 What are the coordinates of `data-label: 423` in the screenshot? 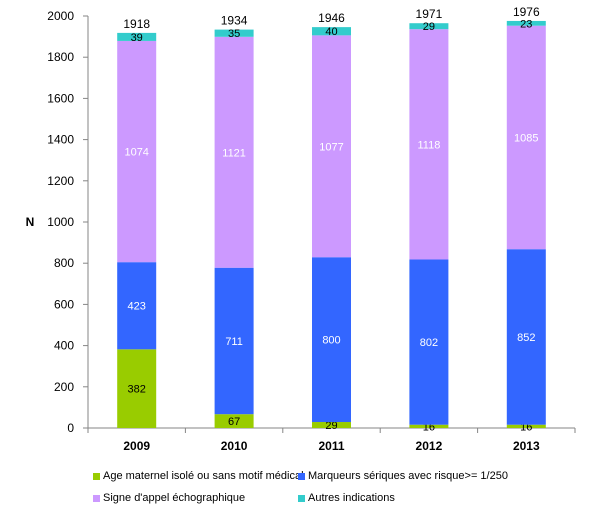 It's located at (137, 307).